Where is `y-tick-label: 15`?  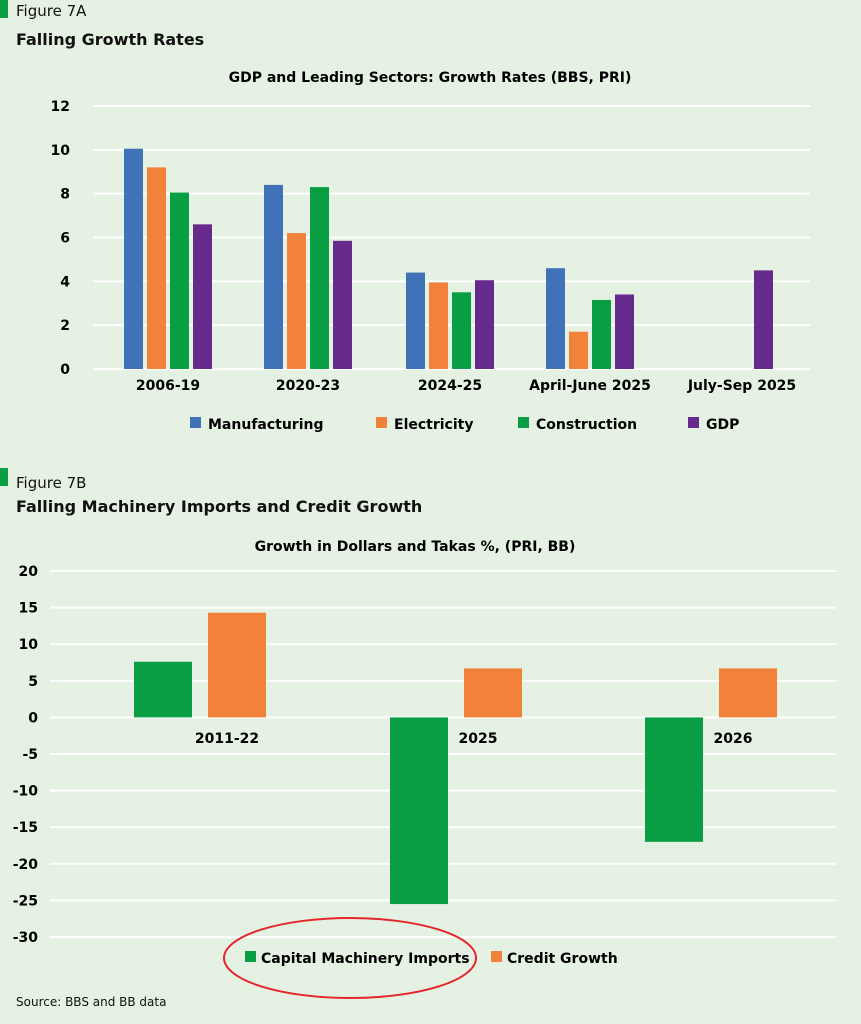 y-tick-label: 15 is located at coordinates (28, 609).